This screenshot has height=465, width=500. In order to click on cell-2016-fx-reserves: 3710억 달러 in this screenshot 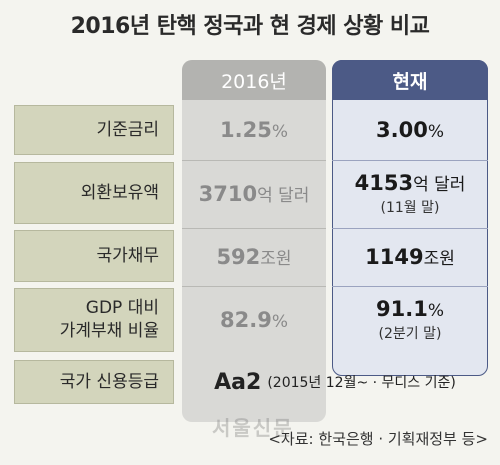, I will do `click(254, 193)`.